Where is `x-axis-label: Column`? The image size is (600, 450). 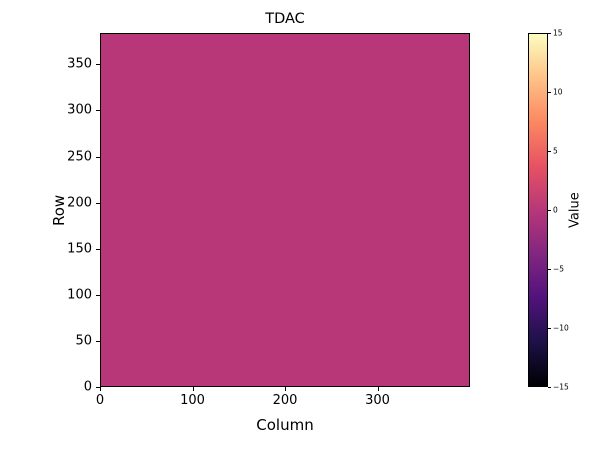 x-axis-label: Column is located at coordinates (285, 425).